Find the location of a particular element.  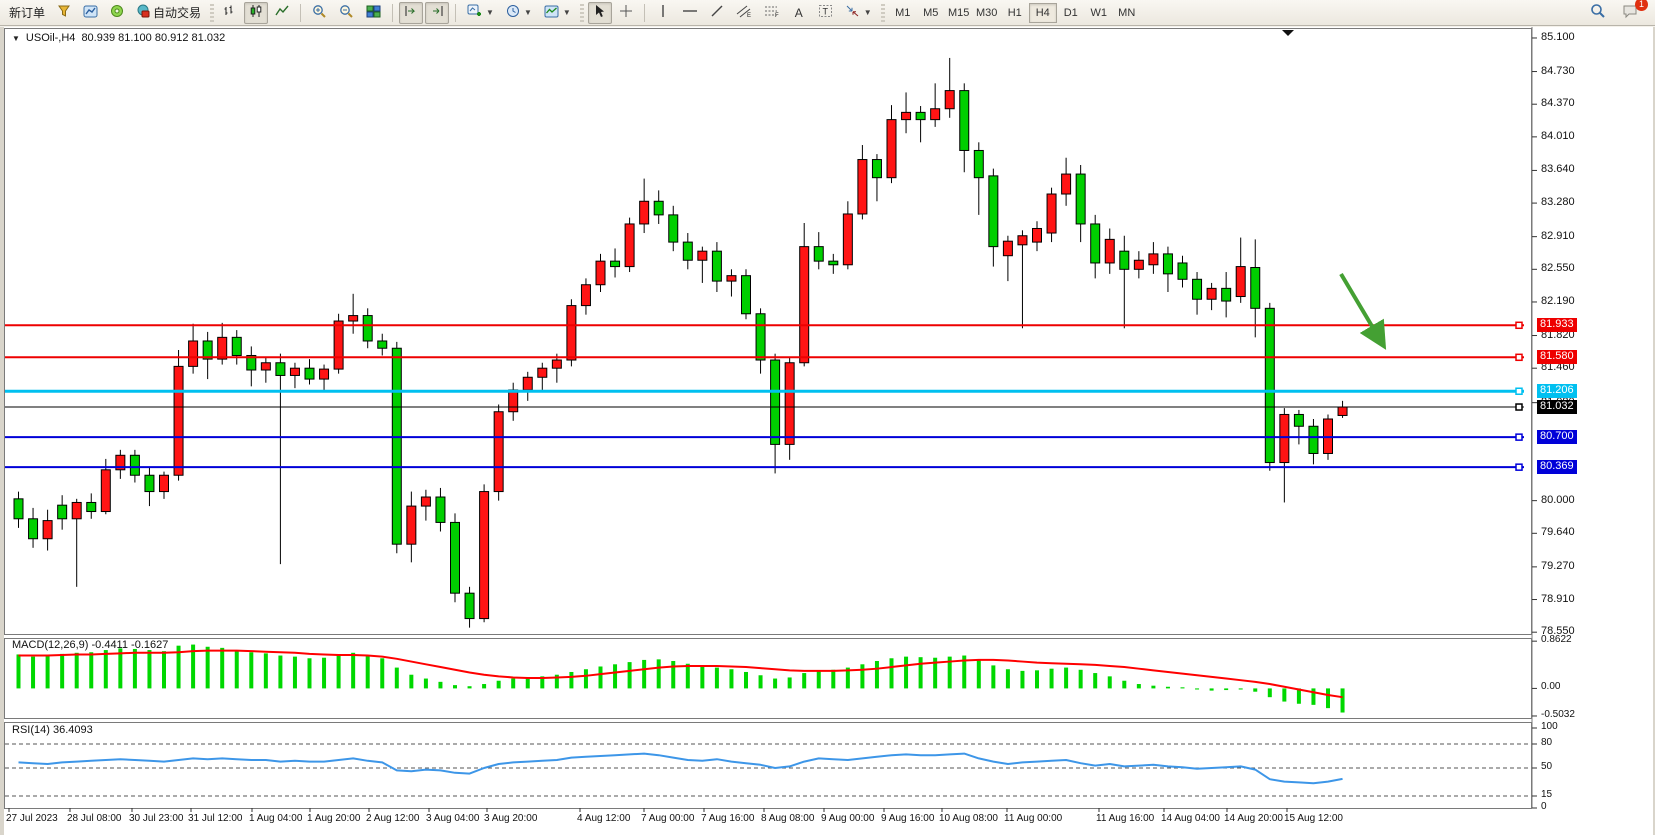

cursor-icon is located at coordinates (599, 12).